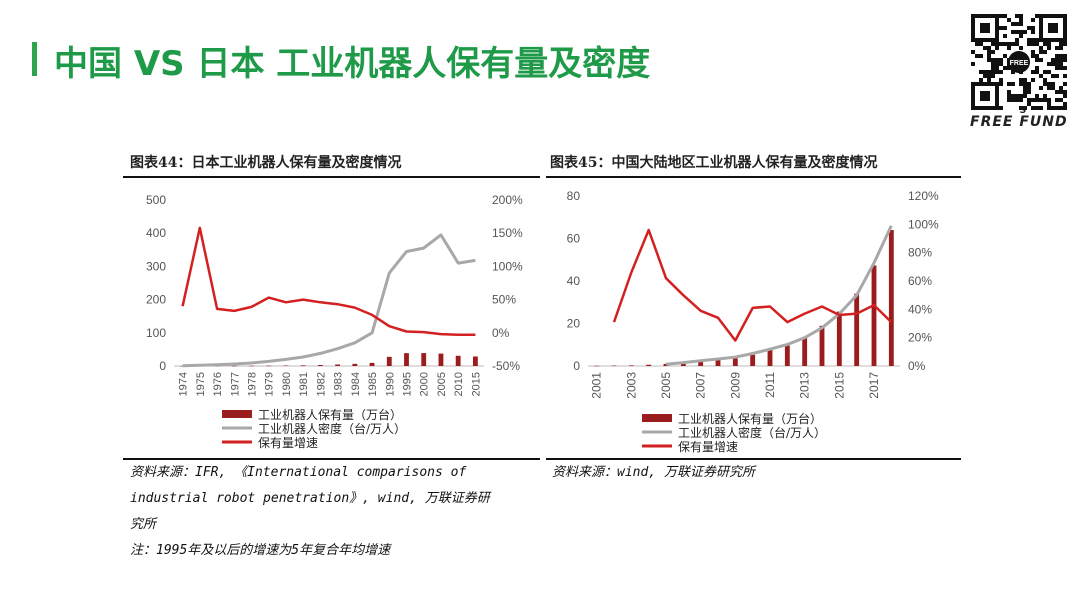  Describe the element at coordinates (1053, 28) in the screenshot. I see `qr-finder-core` at that location.